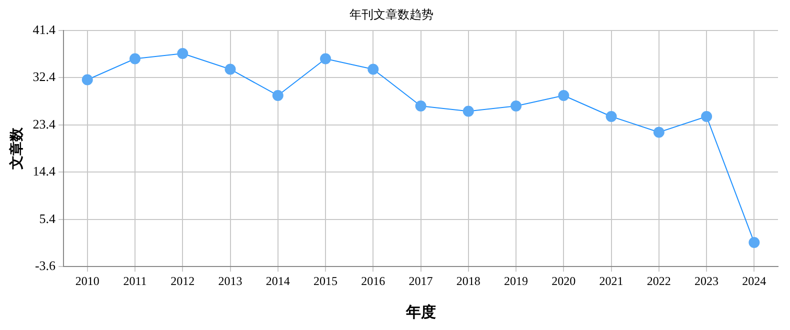 The height and width of the screenshot is (330, 790). Describe the element at coordinates (17, 148) in the screenshot. I see `y-axis-title: 文章数` at that location.